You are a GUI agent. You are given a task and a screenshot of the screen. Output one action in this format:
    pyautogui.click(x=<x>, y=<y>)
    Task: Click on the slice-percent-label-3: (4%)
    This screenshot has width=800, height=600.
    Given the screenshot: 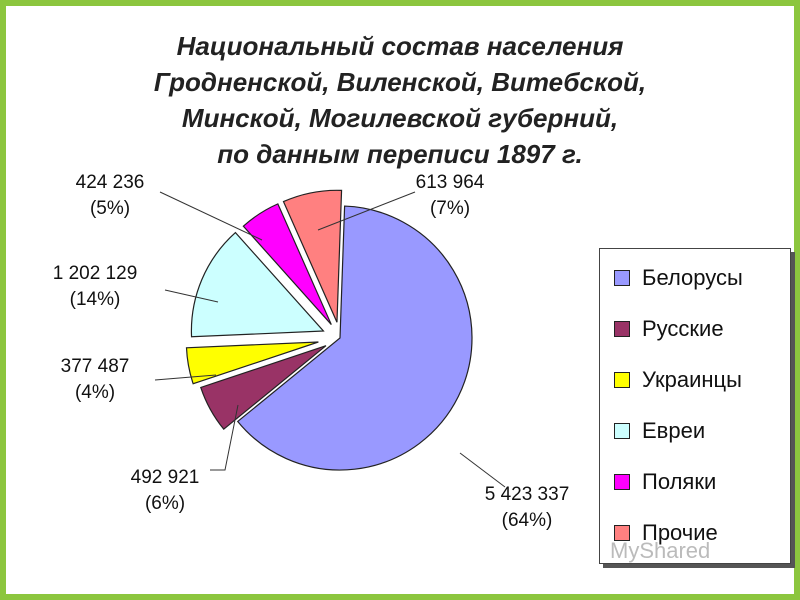 What is the action you would take?
    pyautogui.click(x=95, y=392)
    